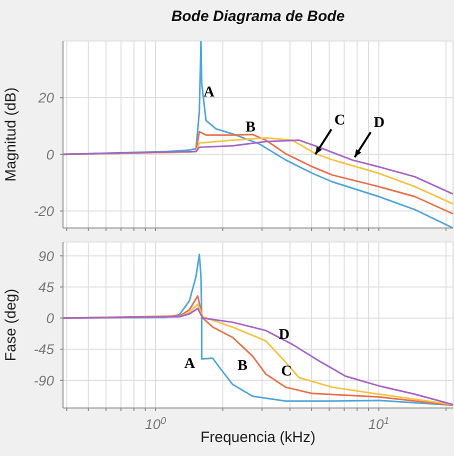  I want to click on y-tick-label: -90, so click(44, 380).